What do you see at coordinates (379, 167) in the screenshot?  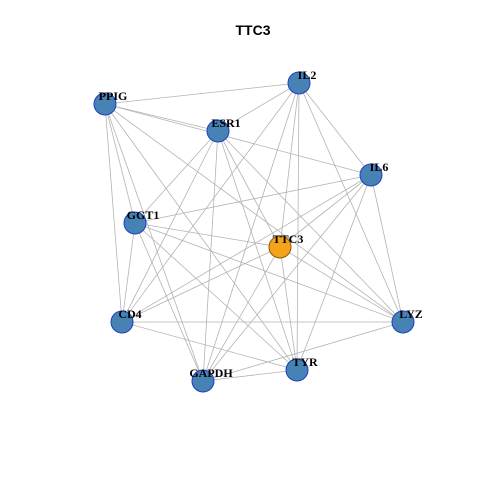 I see `node-label: IL6` at bounding box center [379, 167].